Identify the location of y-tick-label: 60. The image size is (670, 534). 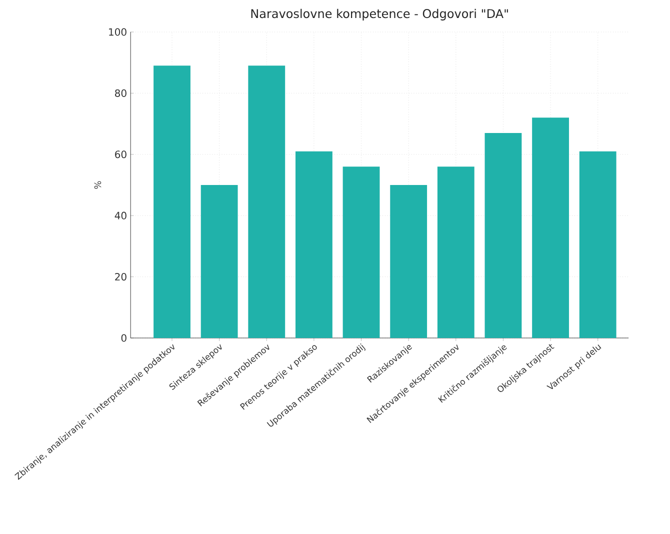
(120, 154).